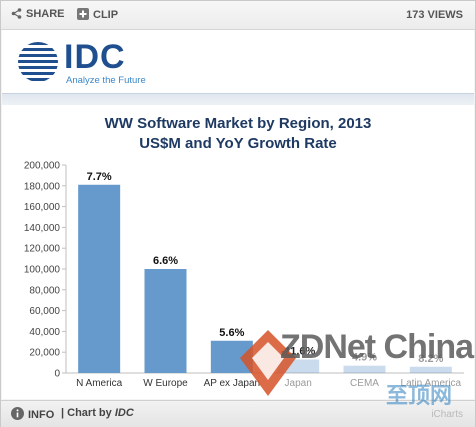 The image size is (476, 427). What do you see at coordinates (41, 415) in the screenshot?
I see `info-label: INFO` at bounding box center [41, 415].